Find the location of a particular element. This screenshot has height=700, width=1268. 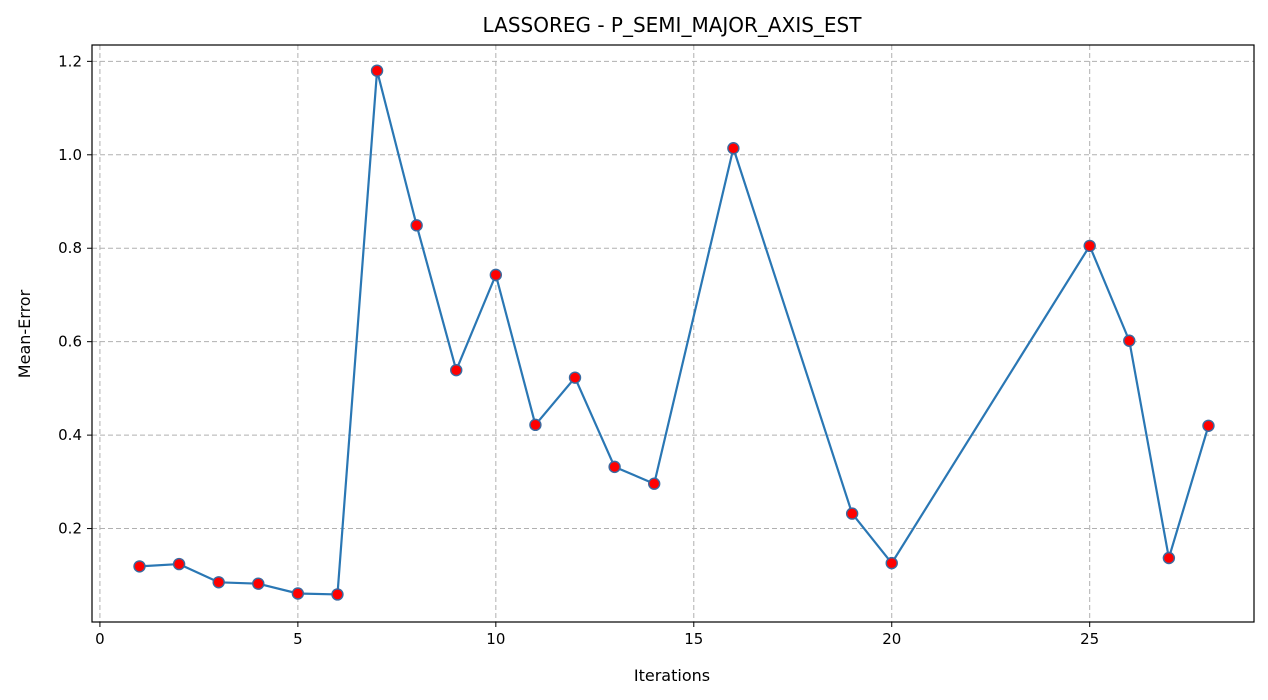

x-tick-label: 5 is located at coordinates (298, 639).